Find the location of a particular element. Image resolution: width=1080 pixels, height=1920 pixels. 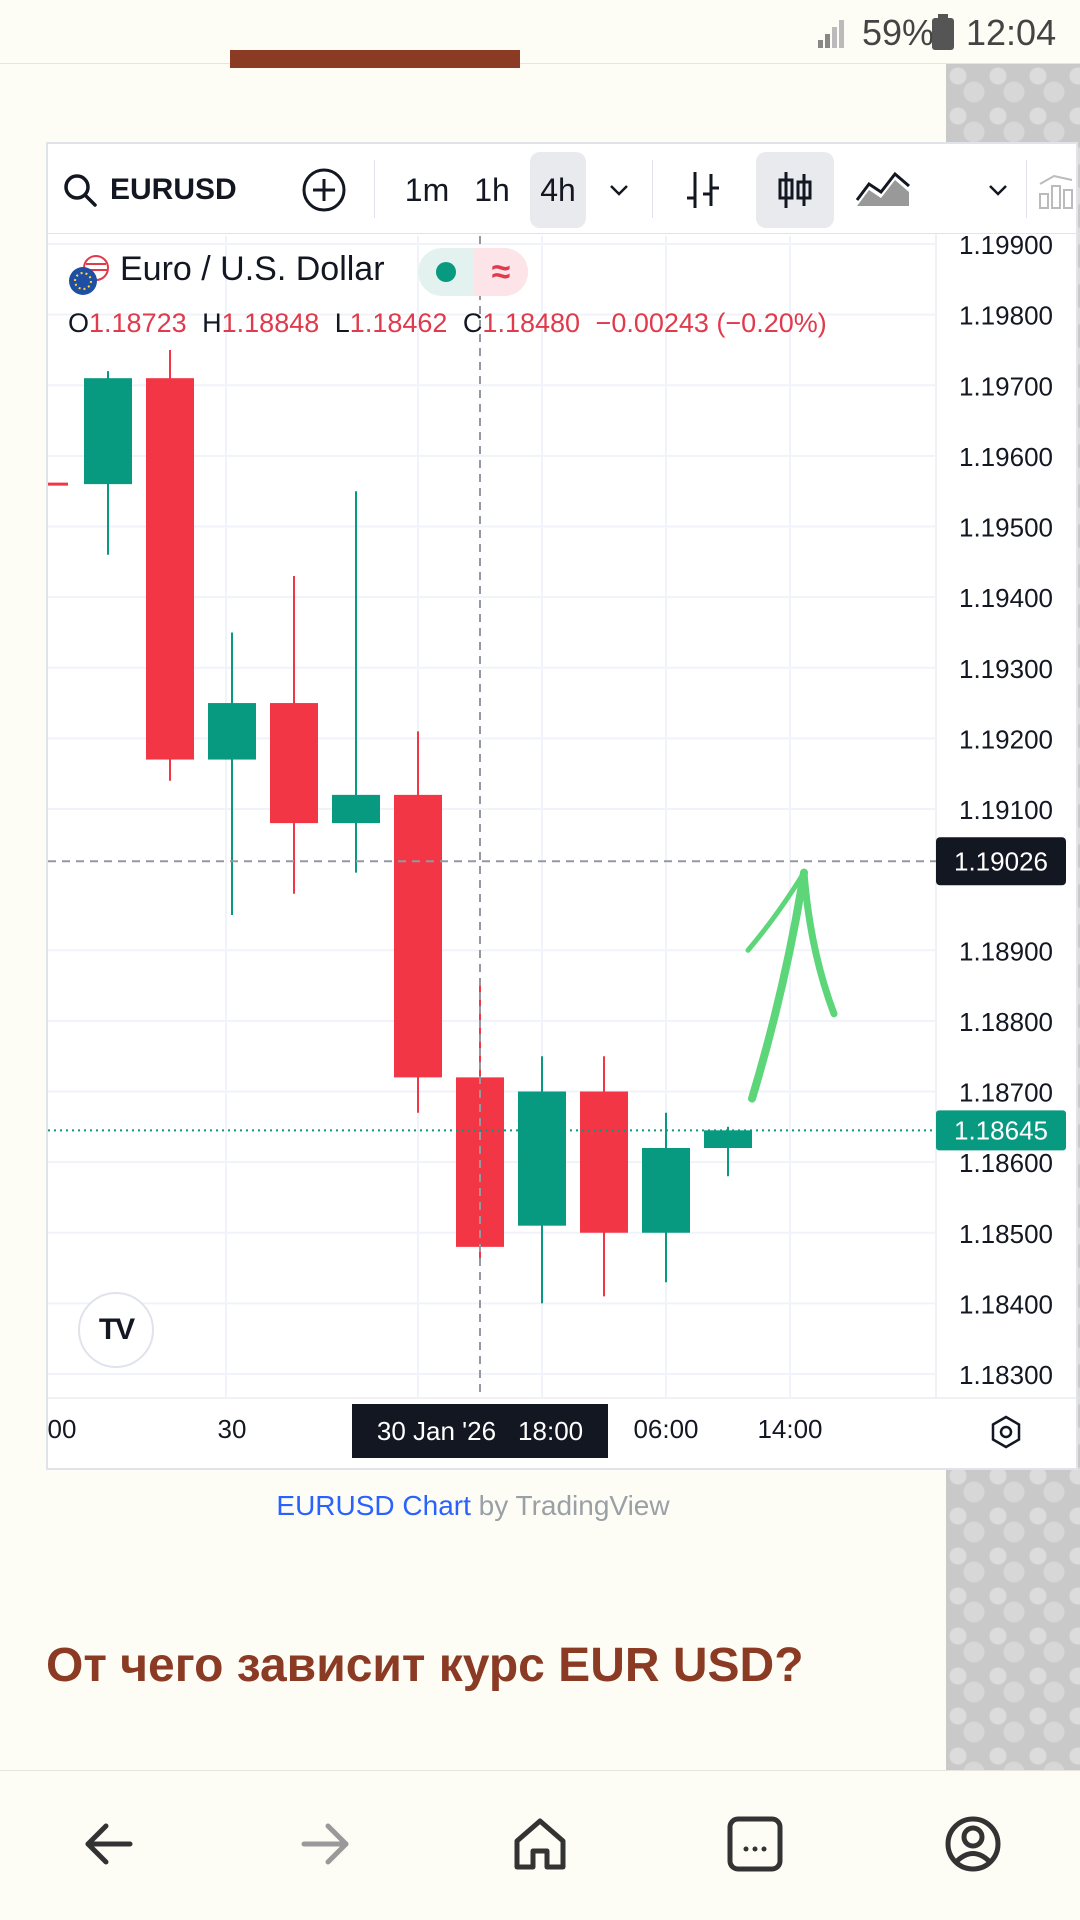

eu-us-flag-icon is located at coordinates (89, 275).